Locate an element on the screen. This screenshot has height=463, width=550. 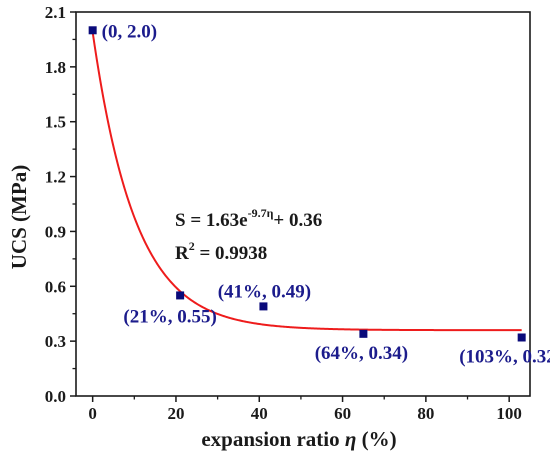
x-tick-label: 20 is located at coordinates (175, 413).